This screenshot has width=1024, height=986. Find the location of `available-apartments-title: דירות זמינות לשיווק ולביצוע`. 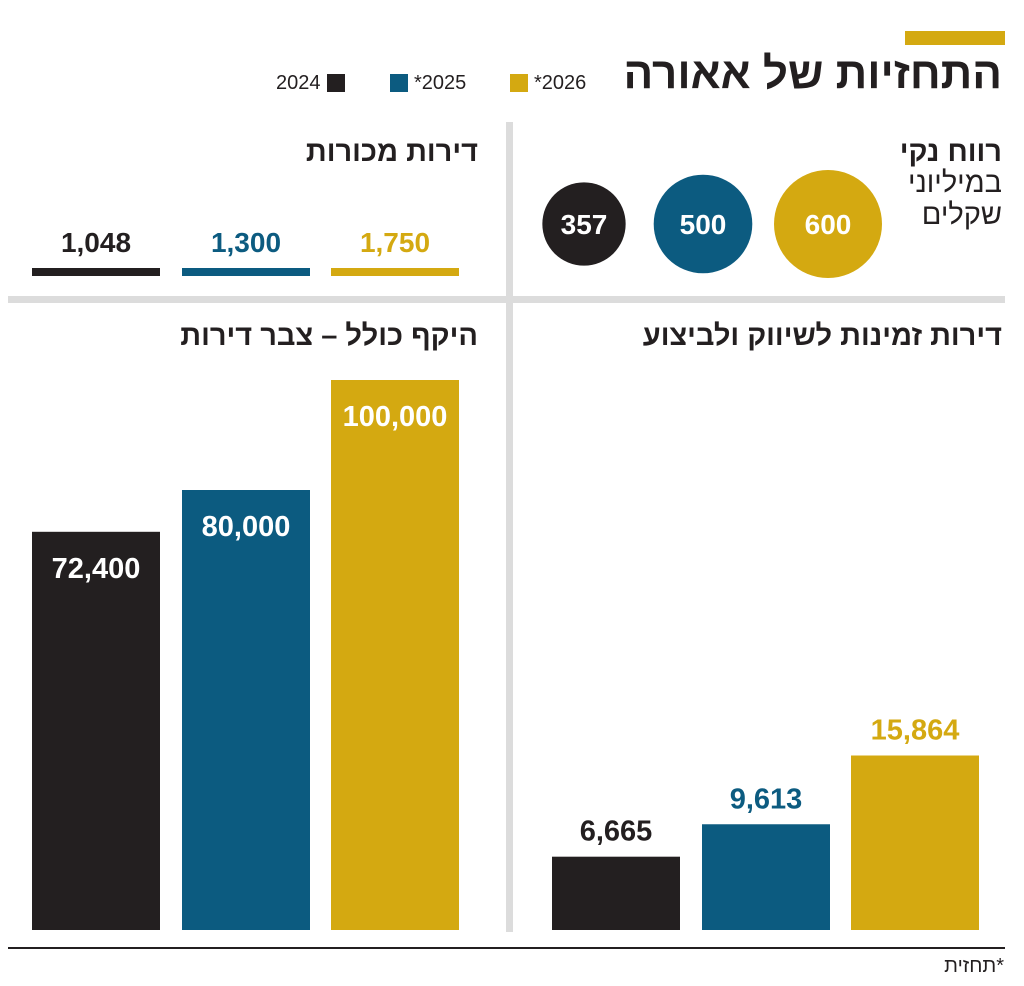

available-apartments-title: דירות זמינות לשיווק ולביצוע is located at coordinates (822, 336).